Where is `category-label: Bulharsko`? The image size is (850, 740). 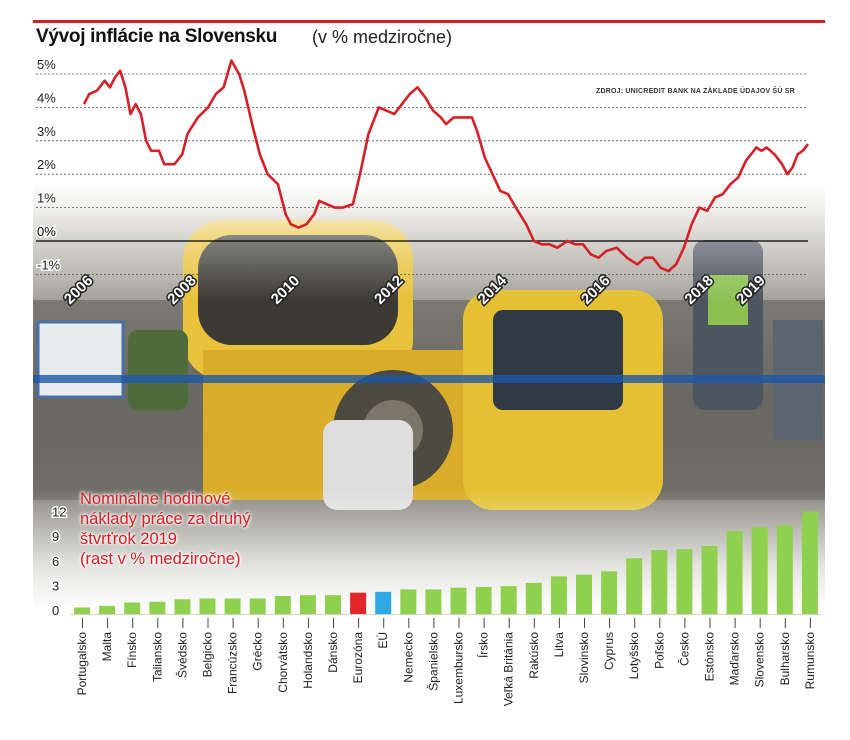 category-label: Bulharsko is located at coordinates (785, 659).